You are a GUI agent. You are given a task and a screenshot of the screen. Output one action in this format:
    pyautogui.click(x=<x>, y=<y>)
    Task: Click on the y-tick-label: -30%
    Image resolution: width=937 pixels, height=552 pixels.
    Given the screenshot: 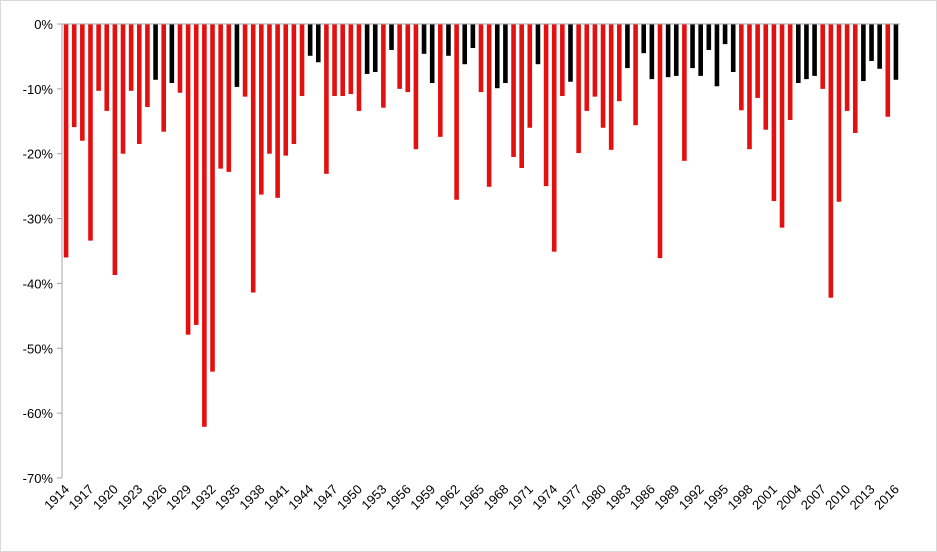 What is the action you would take?
    pyautogui.click(x=38, y=219)
    